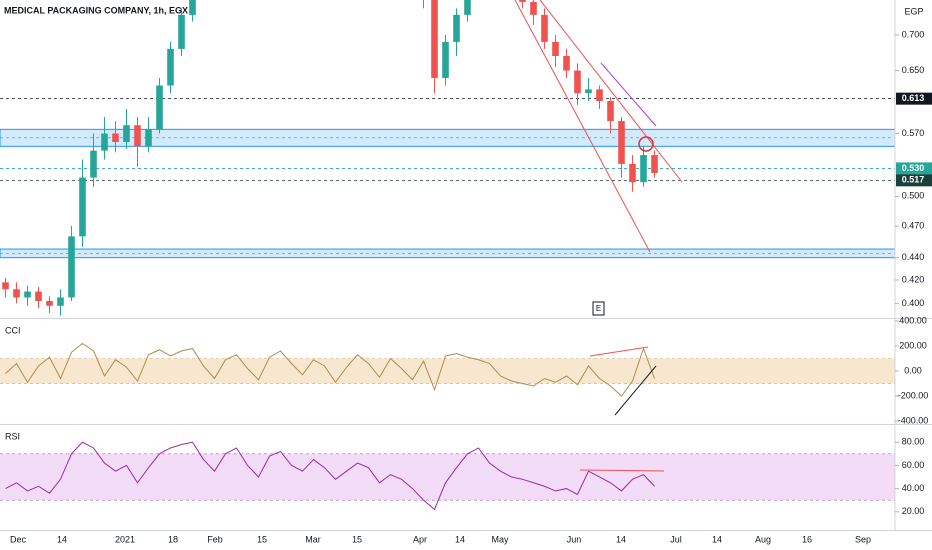 This screenshot has height=550, width=932. I want to click on y-tick-label: 0.570, so click(913, 133).